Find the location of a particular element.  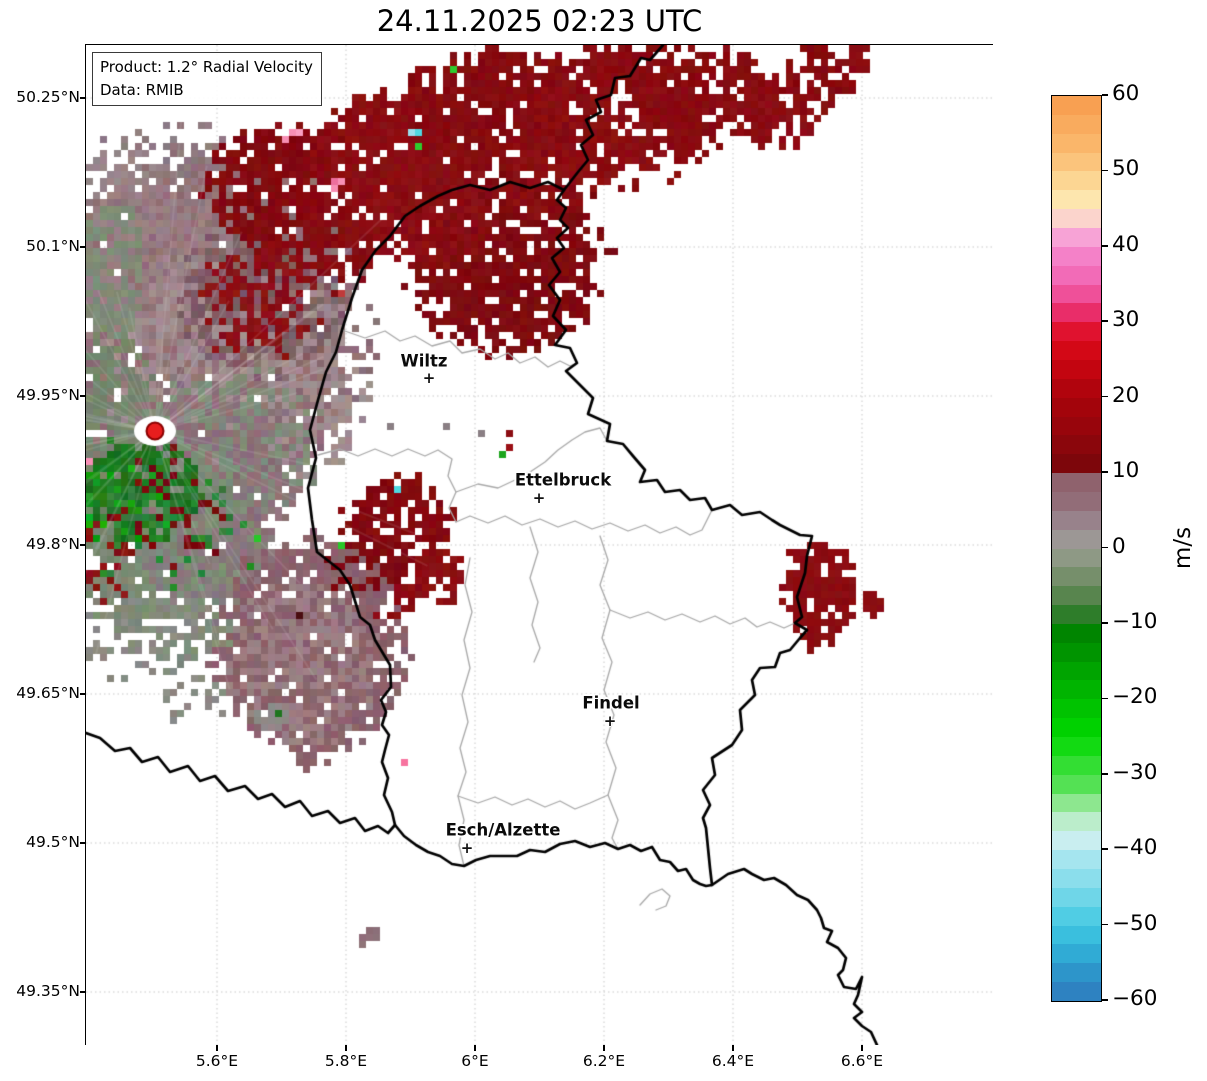

x-tick-label: 5.8°E is located at coordinates (346, 1061).